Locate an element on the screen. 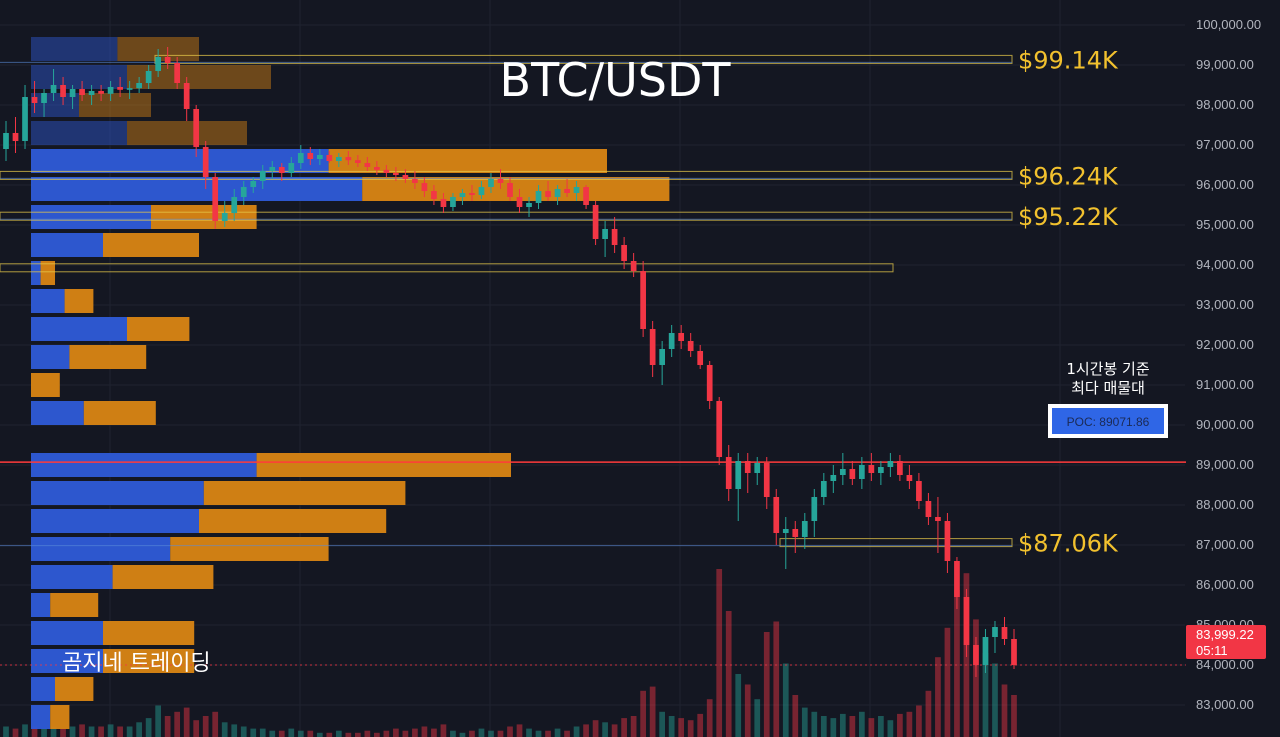 Image resolution: width=1280 pixels, height=737 pixels. y-tick-label: 89,000.00 is located at coordinates (1225, 464).